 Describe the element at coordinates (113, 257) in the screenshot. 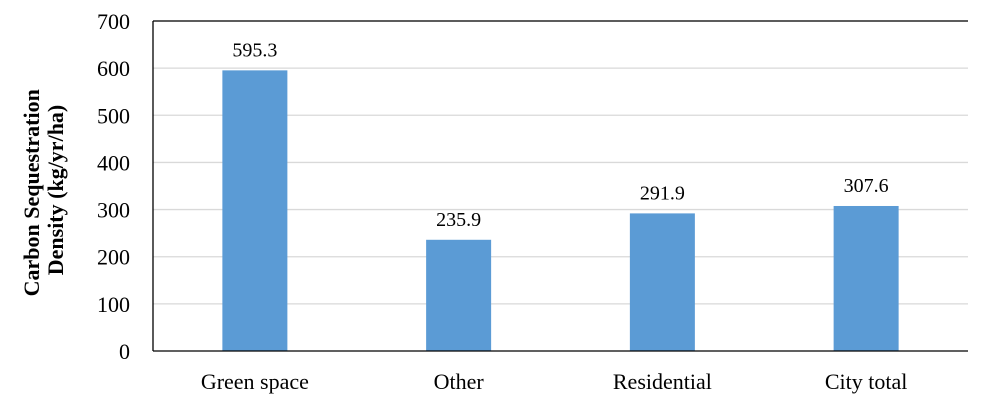

I see `y-tick-label: 200` at that location.